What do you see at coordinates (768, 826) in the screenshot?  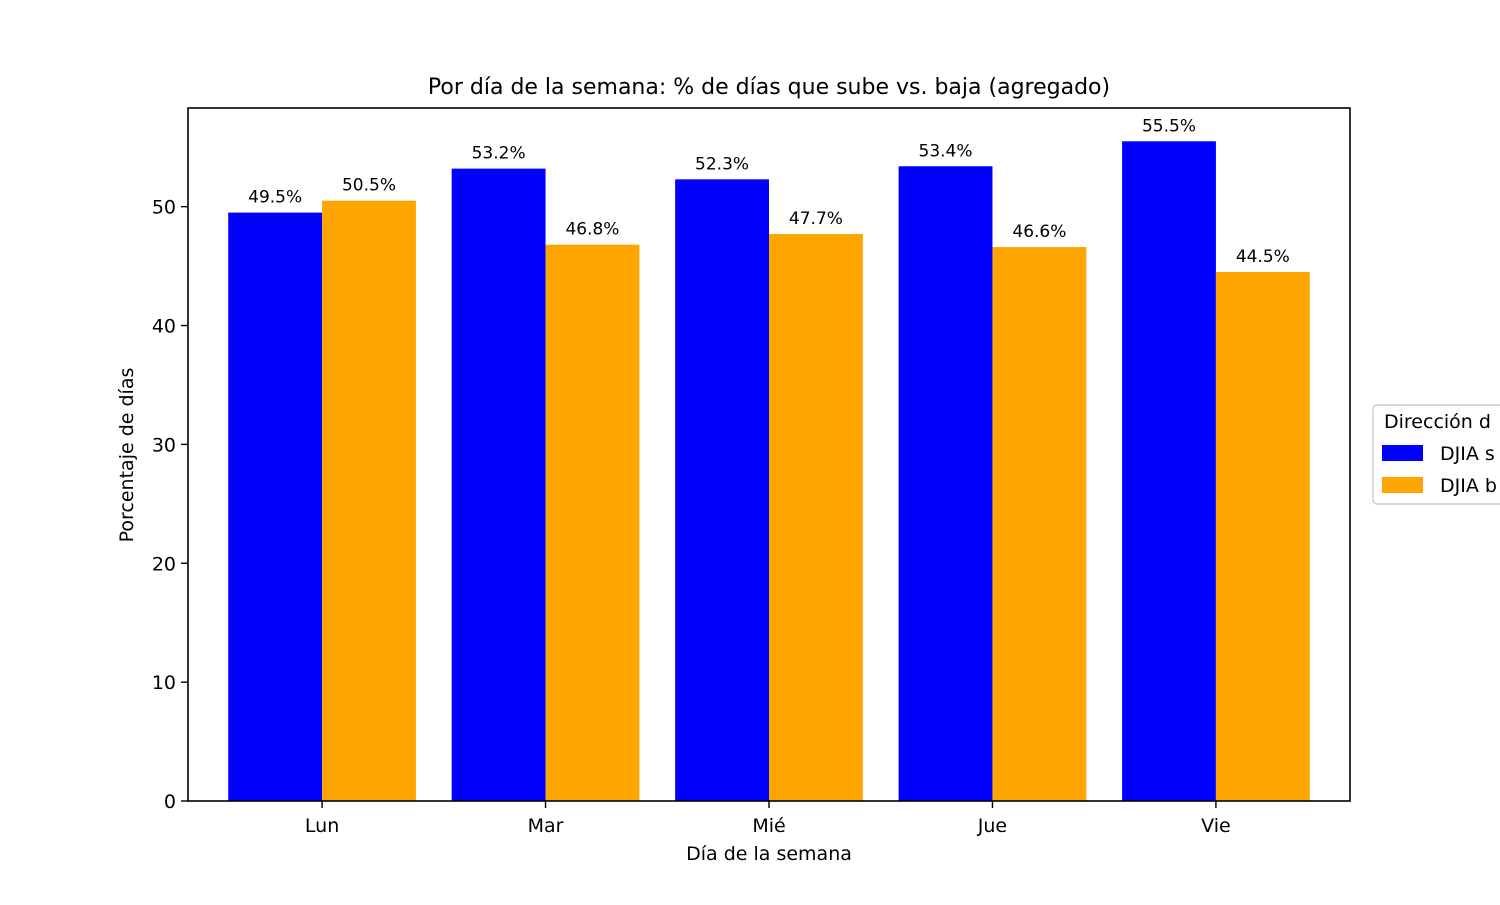 I see `x-tick-label-Mié: Mié` at bounding box center [768, 826].